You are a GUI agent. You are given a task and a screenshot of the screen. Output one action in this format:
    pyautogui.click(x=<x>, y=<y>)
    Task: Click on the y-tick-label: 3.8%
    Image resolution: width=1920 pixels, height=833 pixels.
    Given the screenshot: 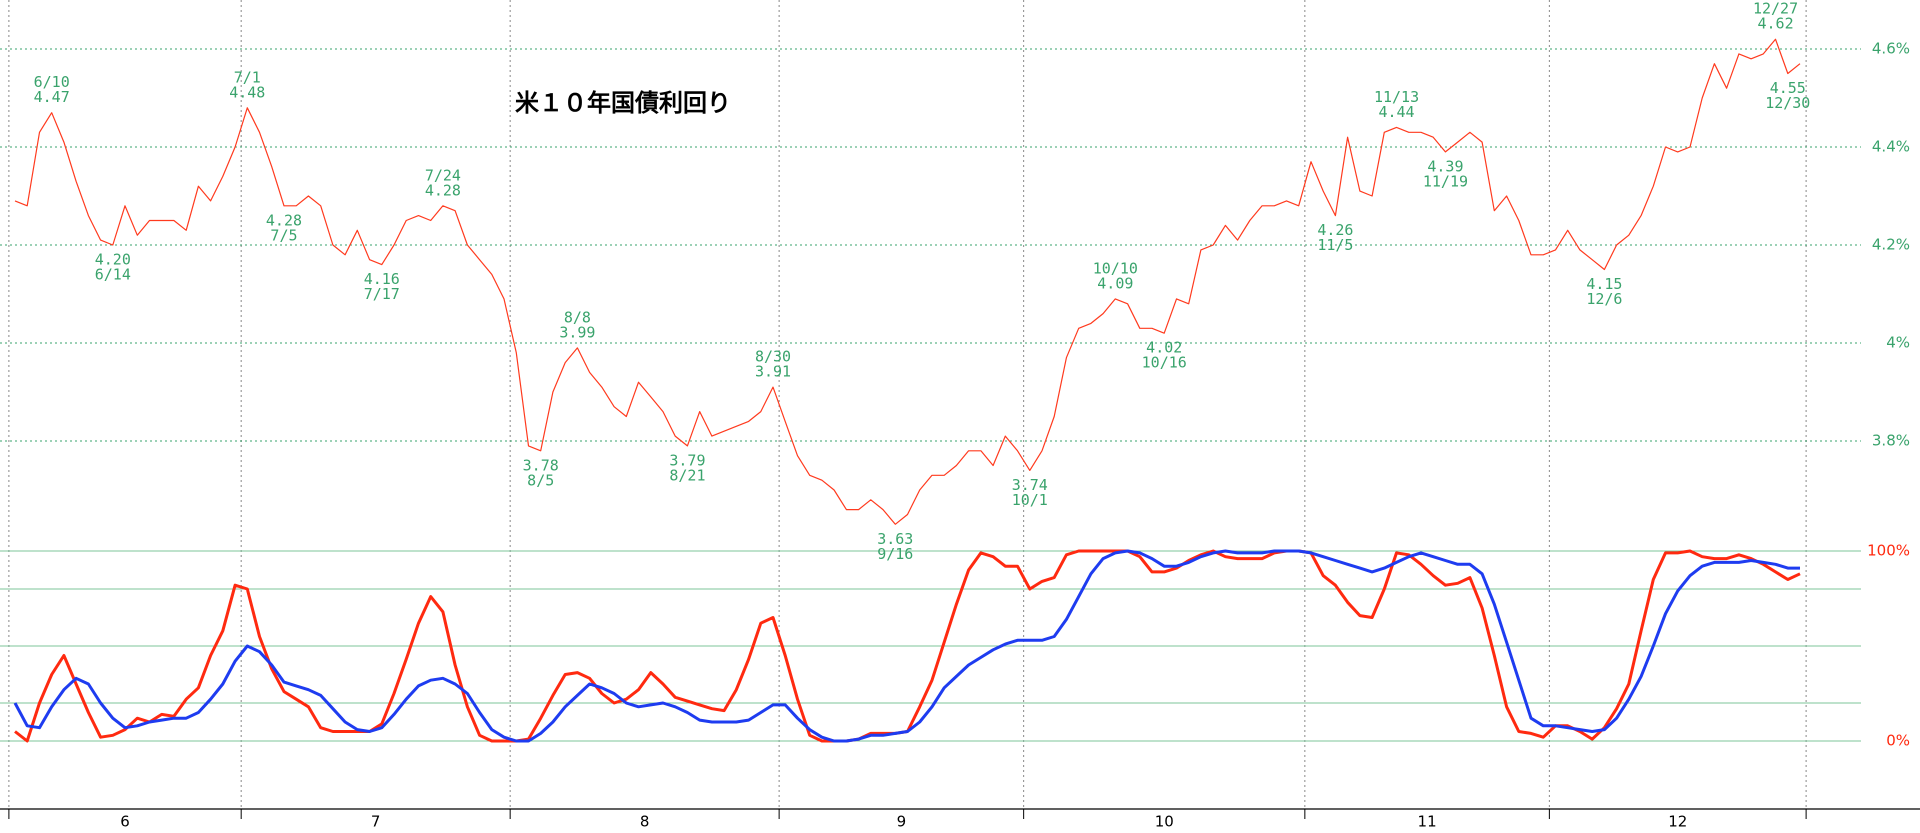 What is the action you would take?
    pyautogui.click(x=1891, y=441)
    